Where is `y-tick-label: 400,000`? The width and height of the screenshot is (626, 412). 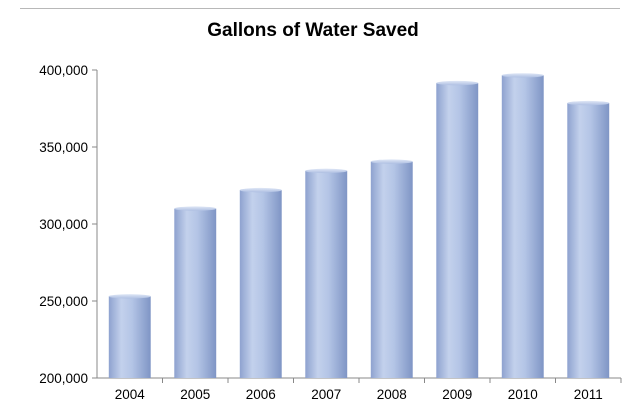
y-tick-label: 400,000 is located at coordinates (63, 70).